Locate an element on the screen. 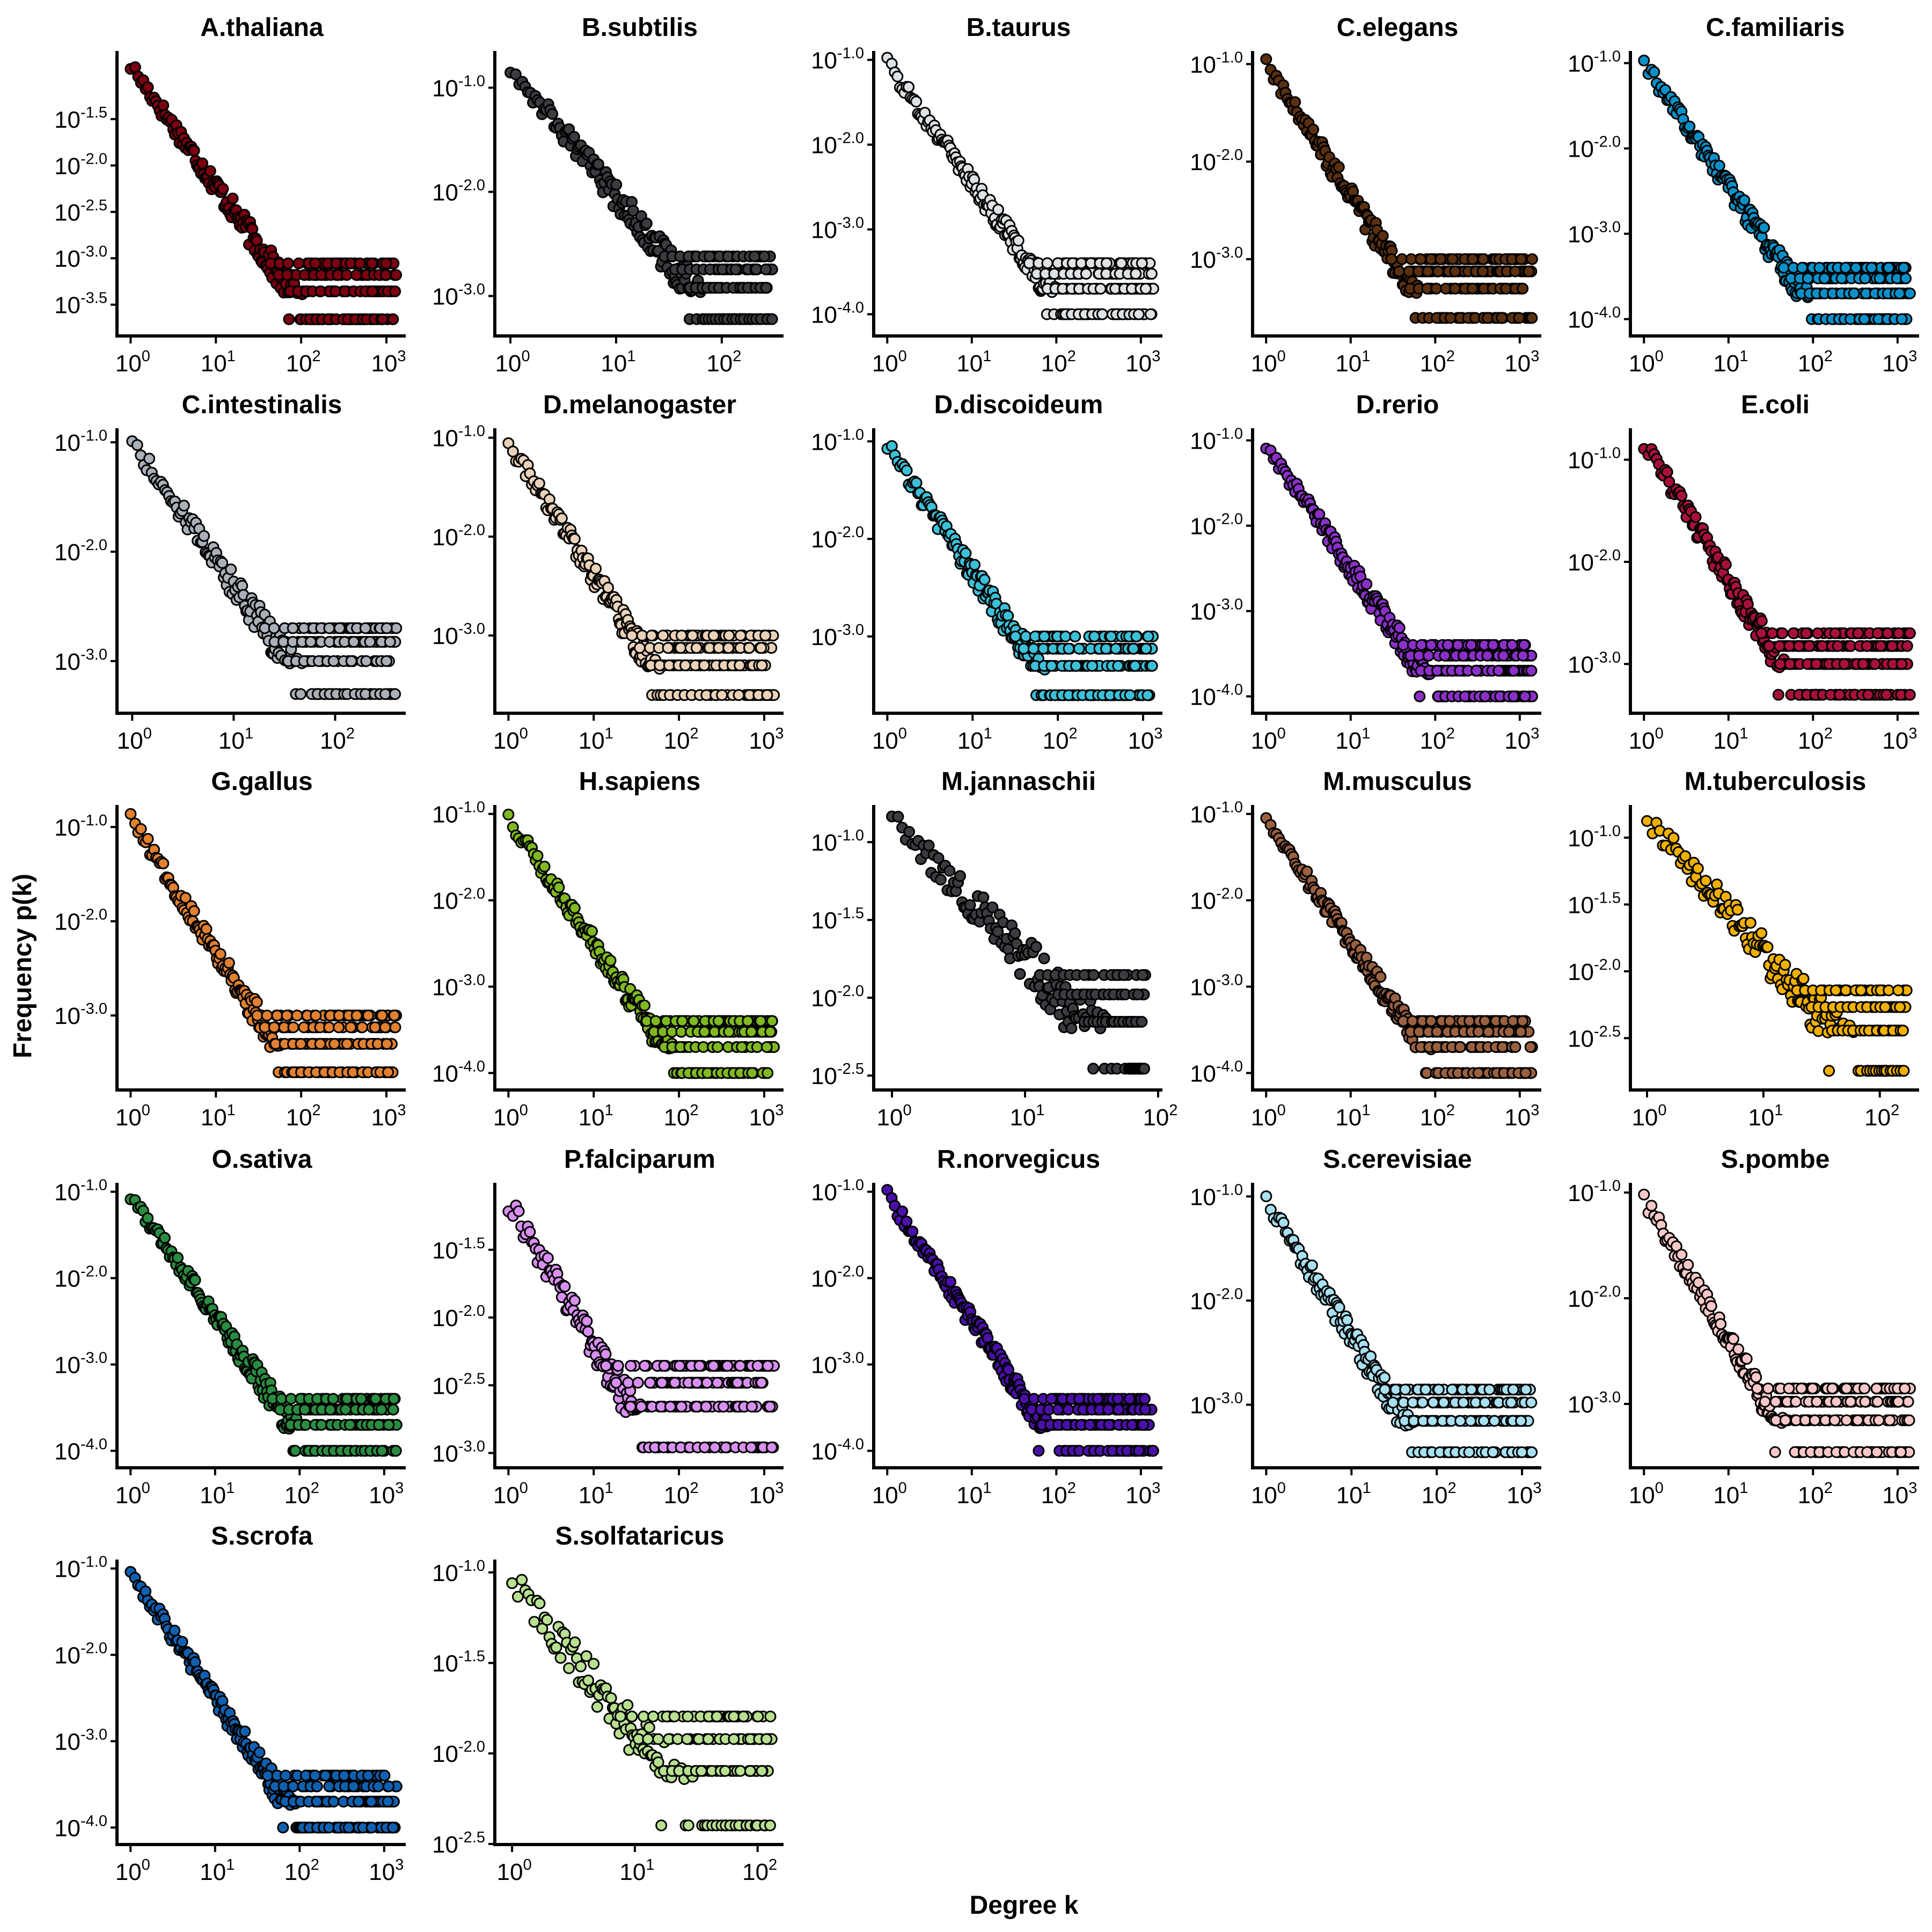 The height and width of the screenshot is (1932, 1932). panel-title: R.norvegicus is located at coordinates (1018, 1159).